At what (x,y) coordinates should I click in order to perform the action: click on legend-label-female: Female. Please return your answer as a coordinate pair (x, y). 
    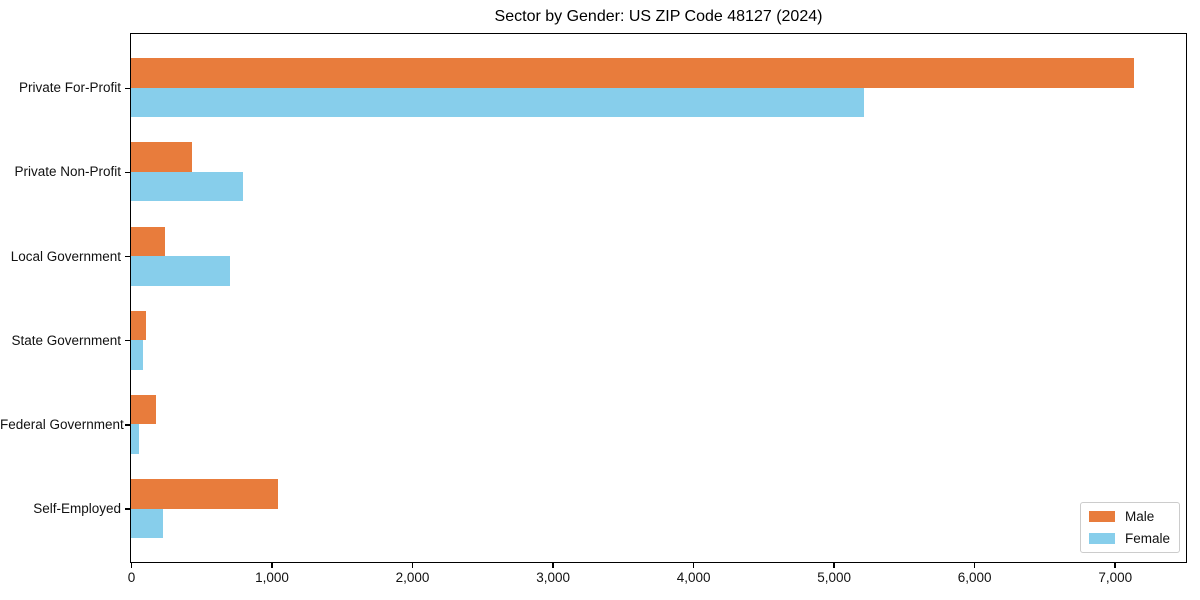
    Looking at the image, I should click on (1147, 538).